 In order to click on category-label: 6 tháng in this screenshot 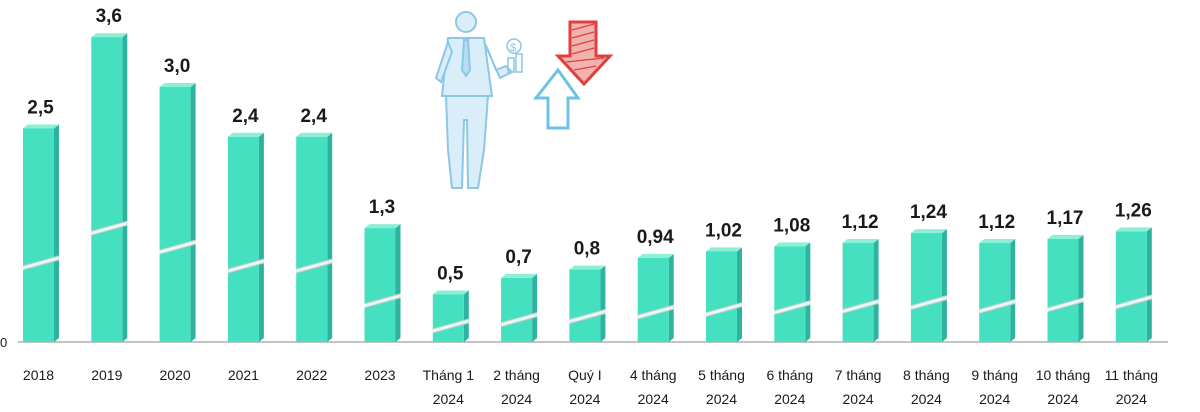, I will do `click(789, 375)`.